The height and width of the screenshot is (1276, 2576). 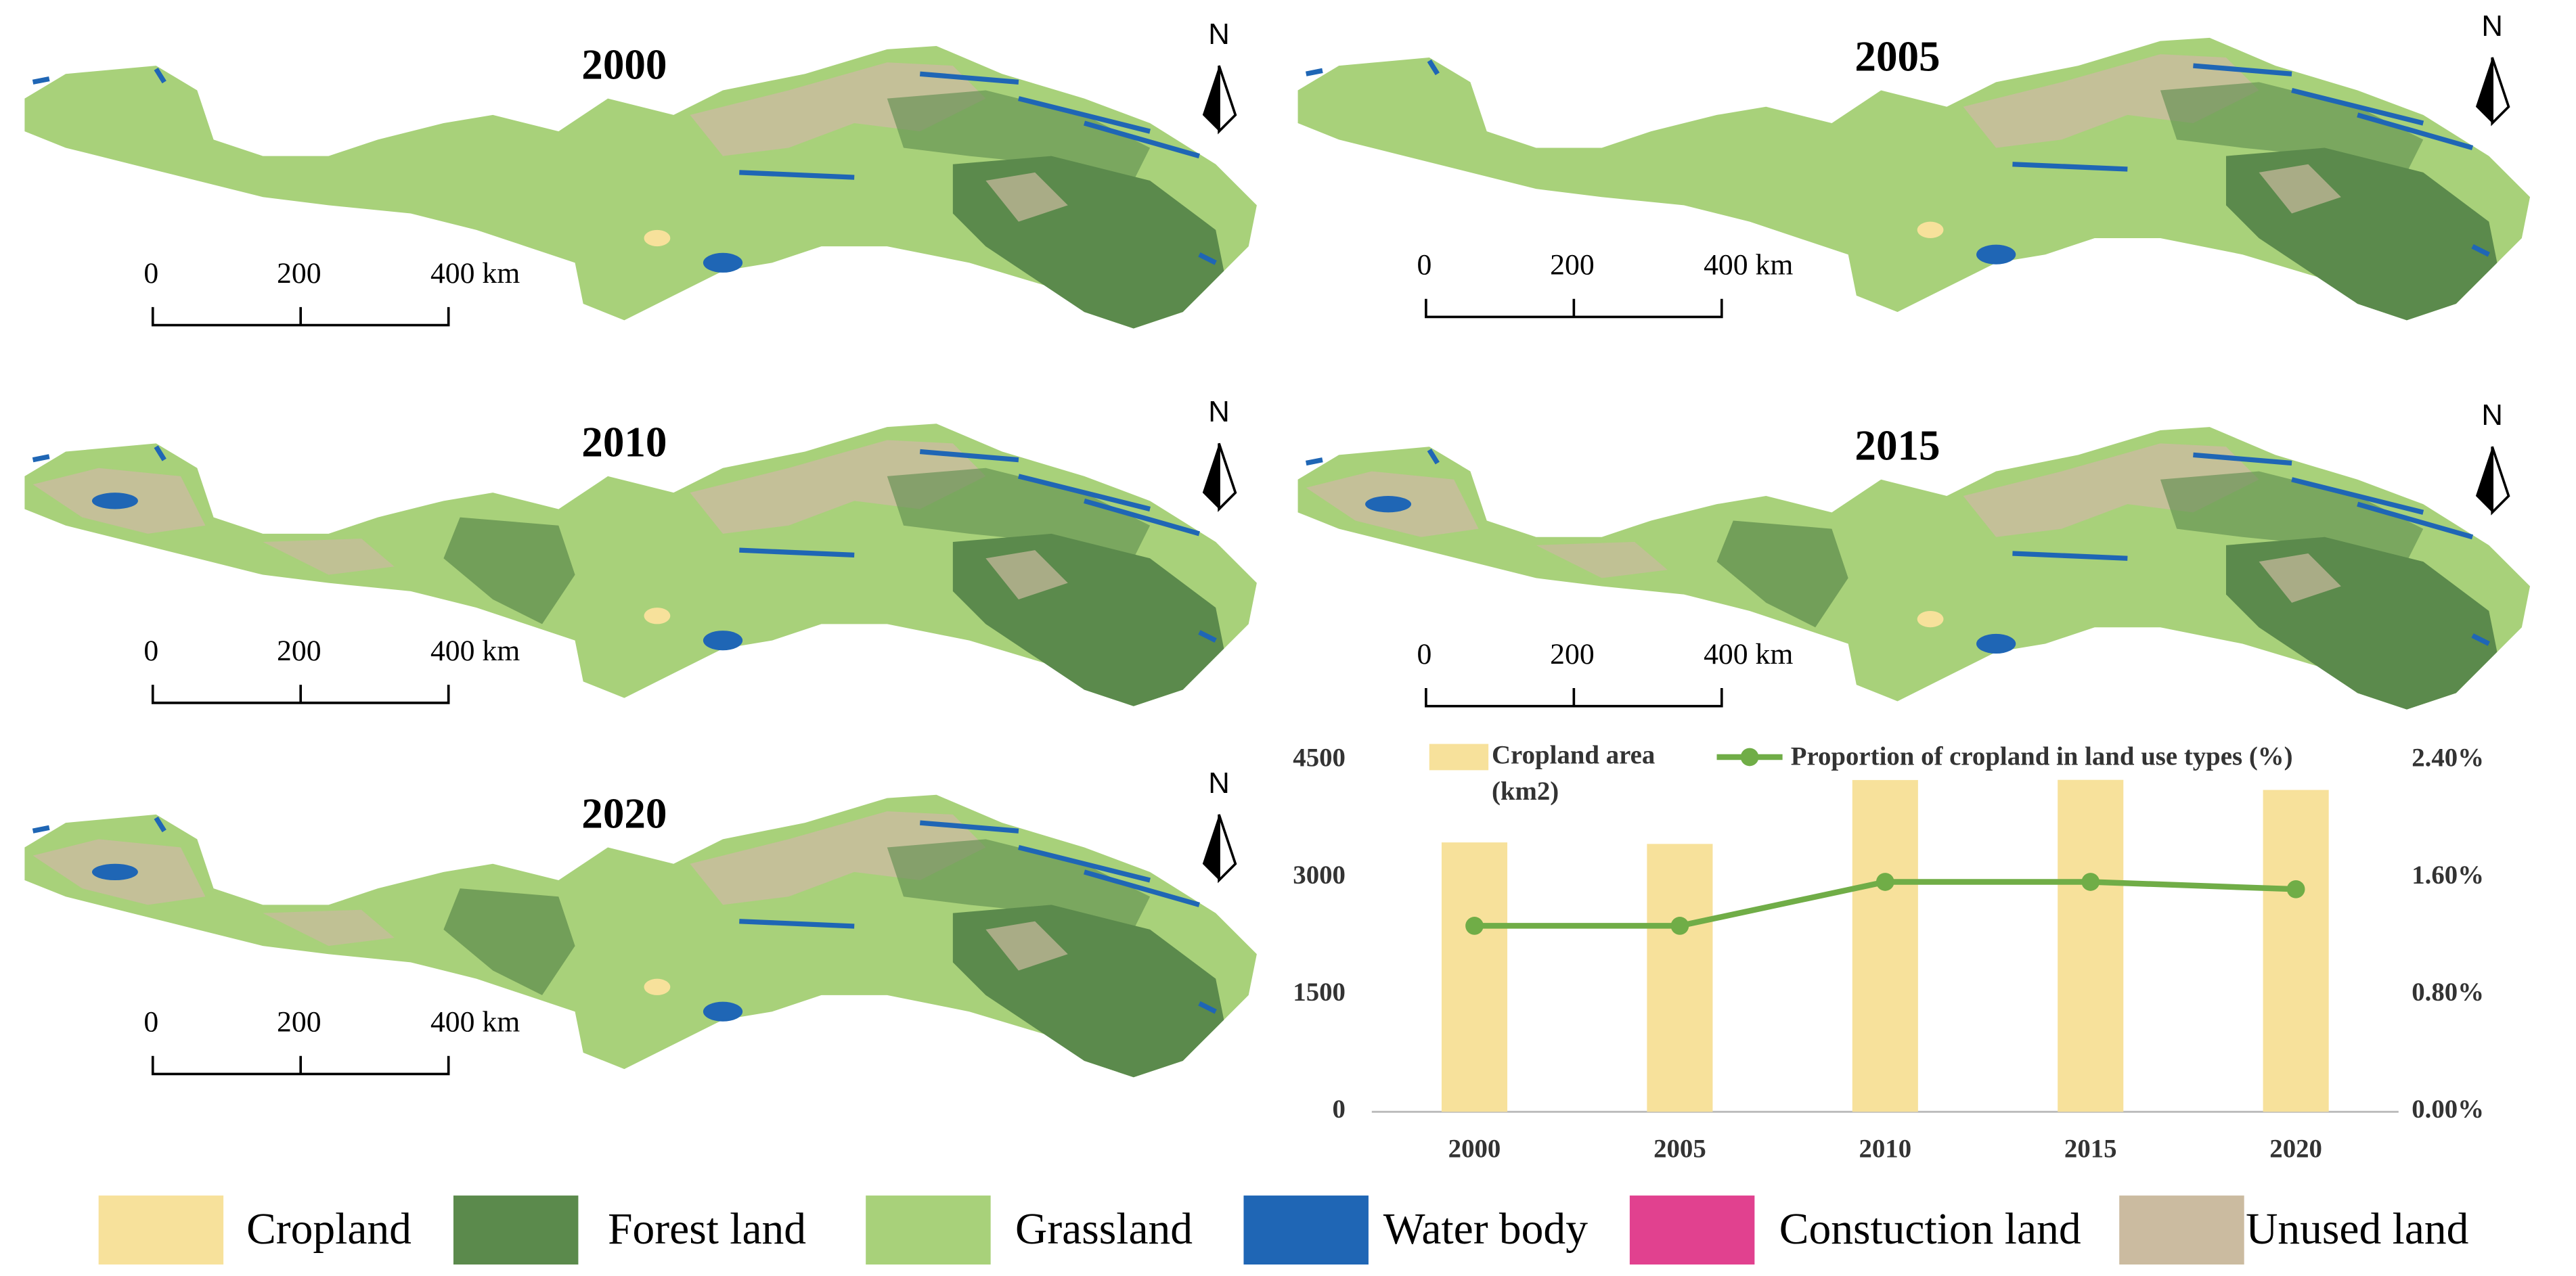 I want to click on map-title: 2005, so click(x=1898, y=56).